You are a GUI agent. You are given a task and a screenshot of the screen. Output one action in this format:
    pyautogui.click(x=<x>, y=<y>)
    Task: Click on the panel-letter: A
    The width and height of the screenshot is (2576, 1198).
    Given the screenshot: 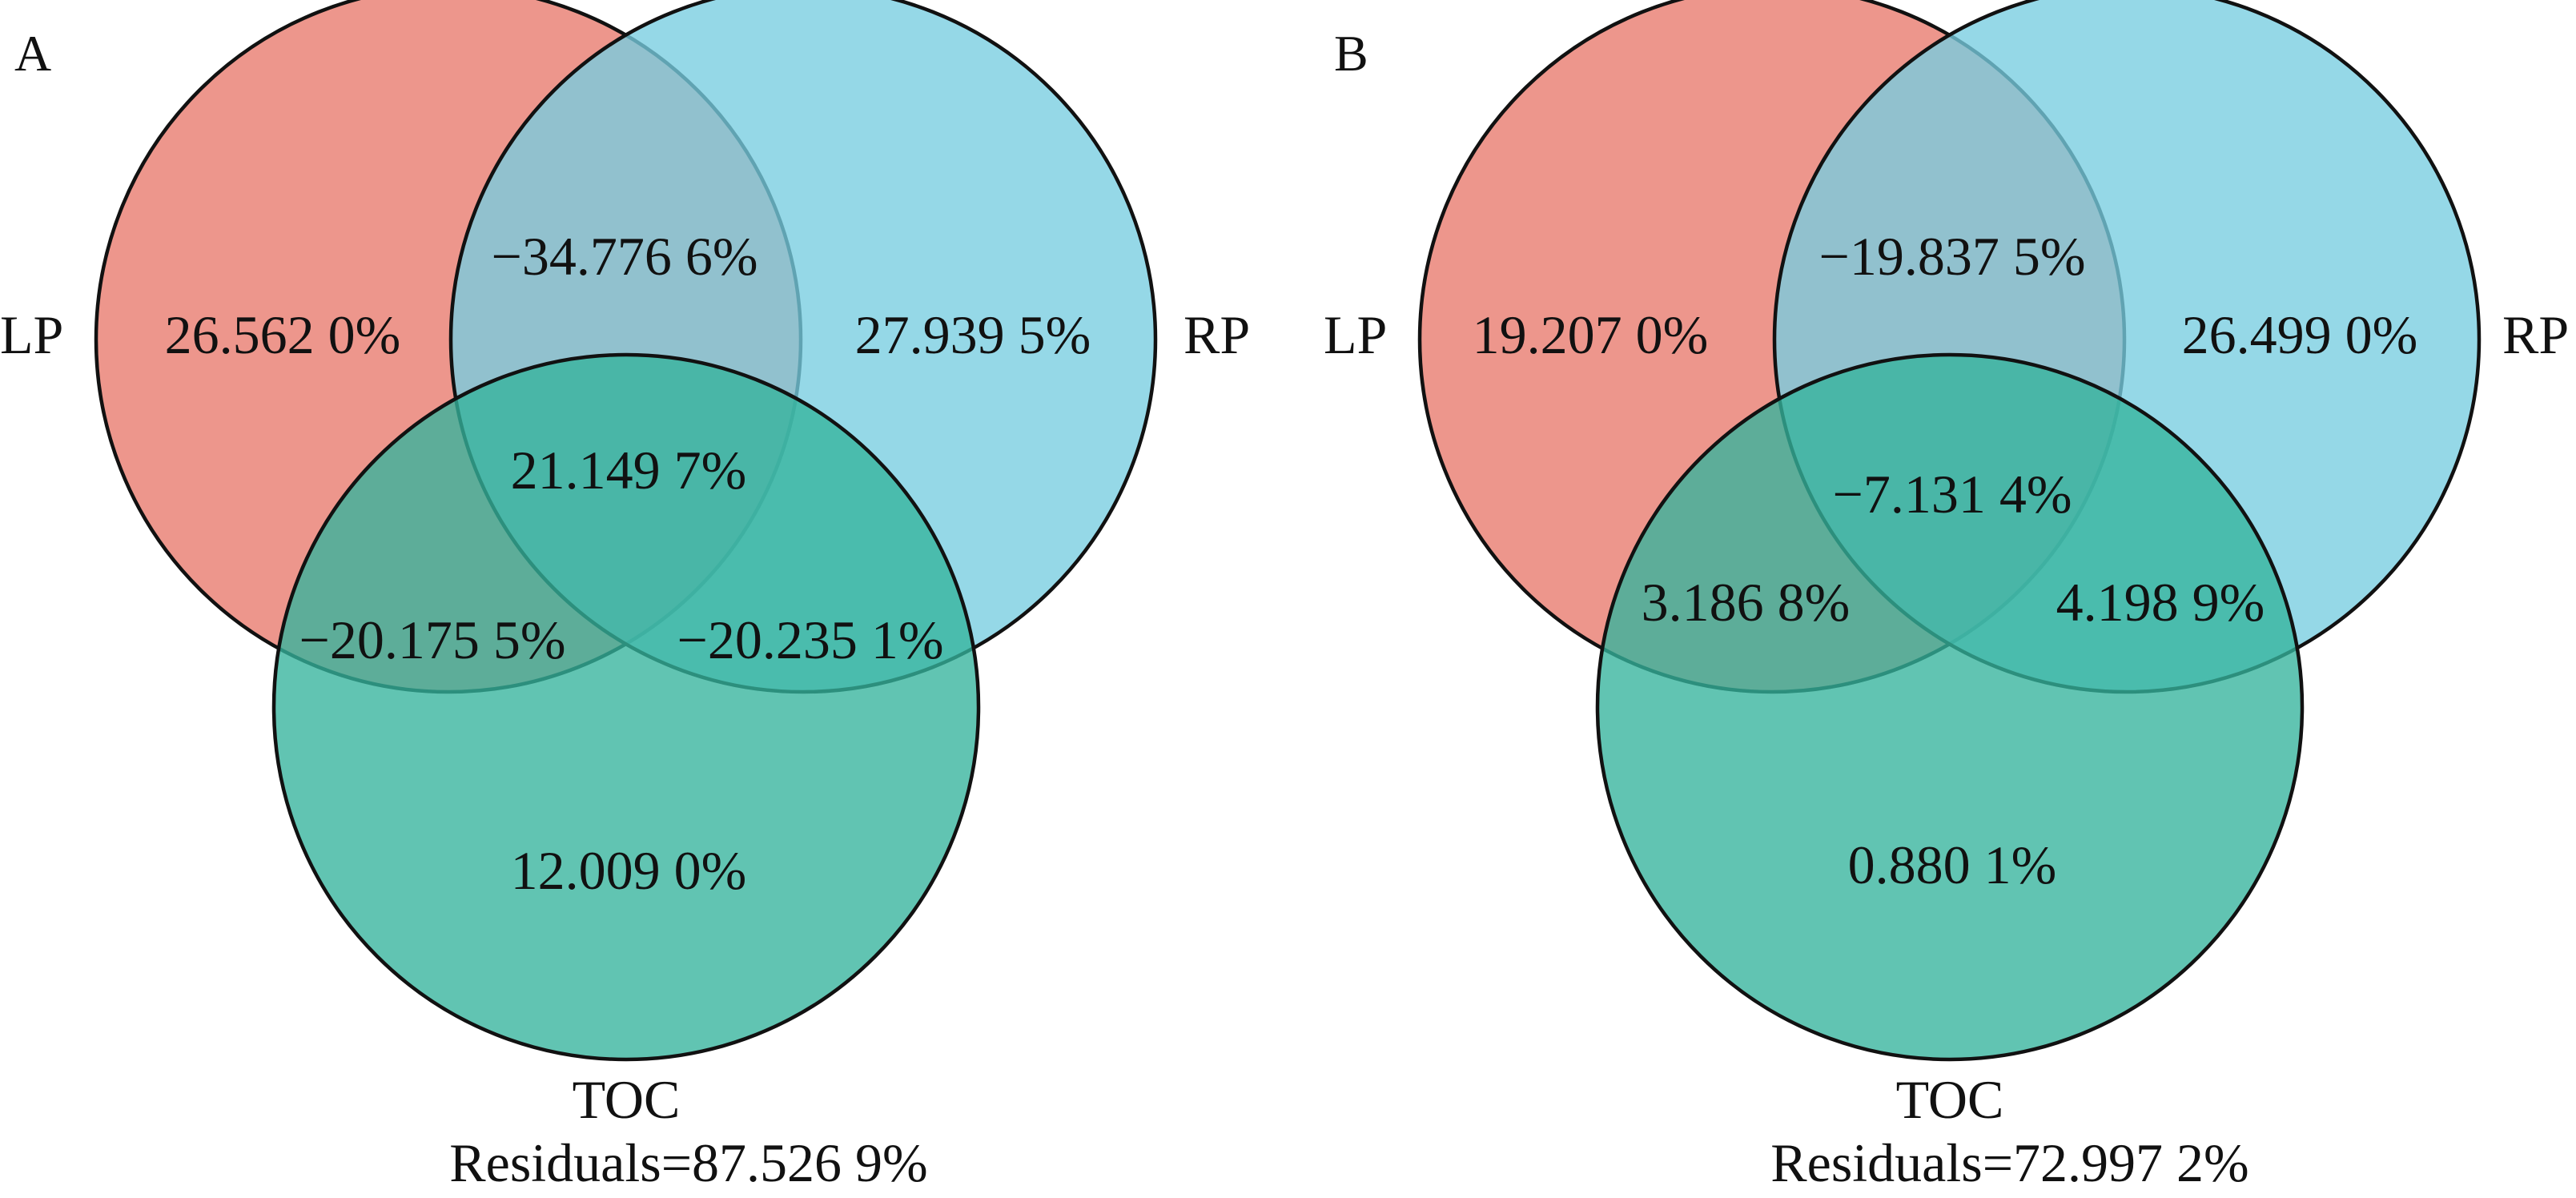 What is the action you would take?
    pyautogui.click(x=32, y=53)
    